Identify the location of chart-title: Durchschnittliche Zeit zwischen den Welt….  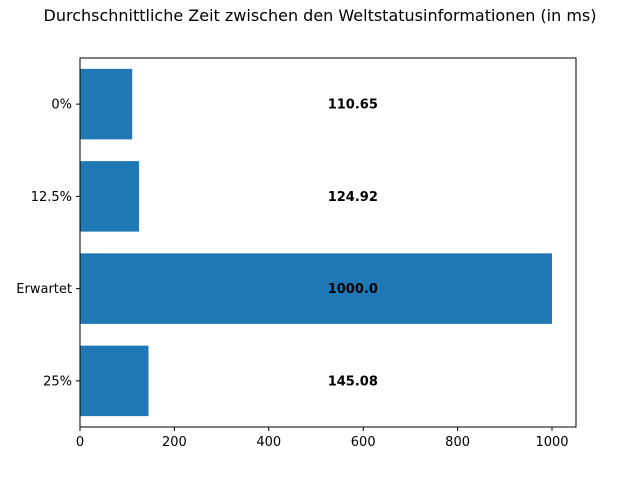
(320, 15).